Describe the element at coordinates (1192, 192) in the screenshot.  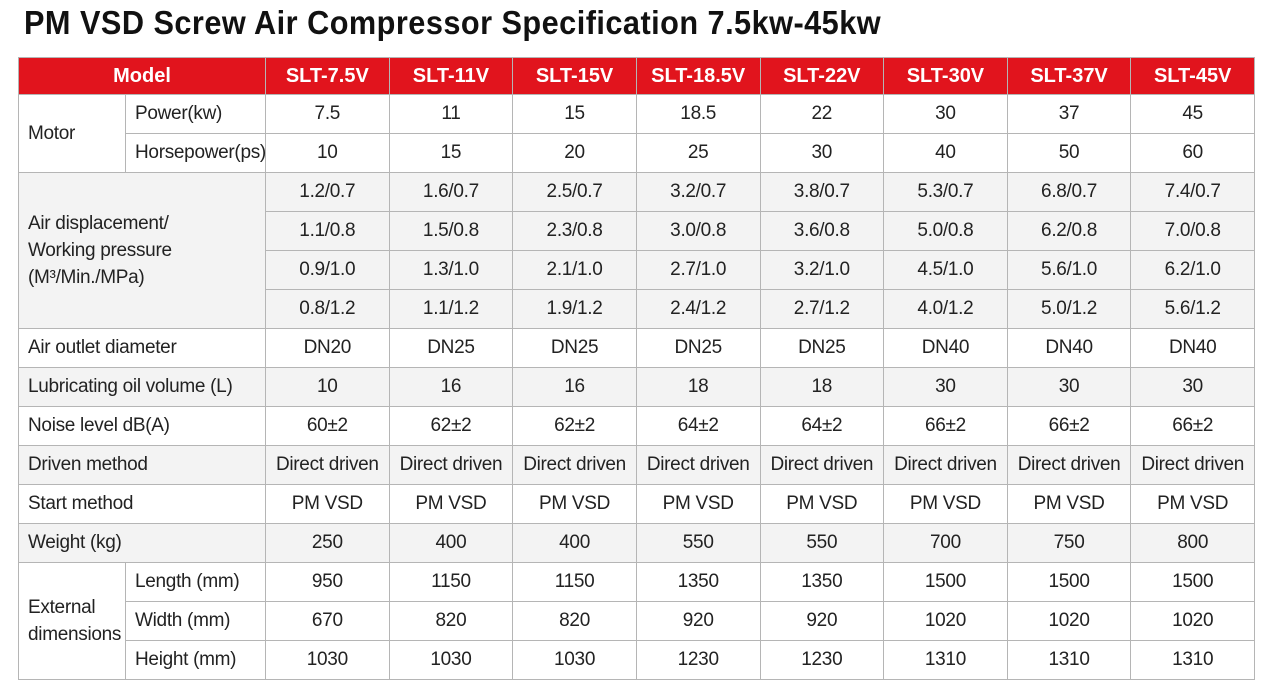
I see `value-cell: 7.4/0.7` at that location.